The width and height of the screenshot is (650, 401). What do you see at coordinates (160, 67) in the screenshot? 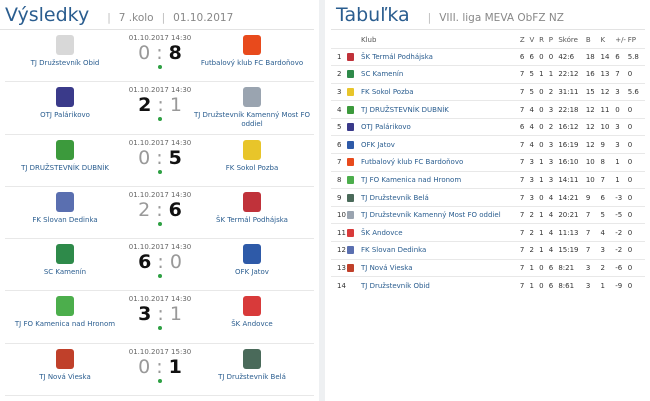
I see `finished-status-dot` at bounding box center [160, 67].